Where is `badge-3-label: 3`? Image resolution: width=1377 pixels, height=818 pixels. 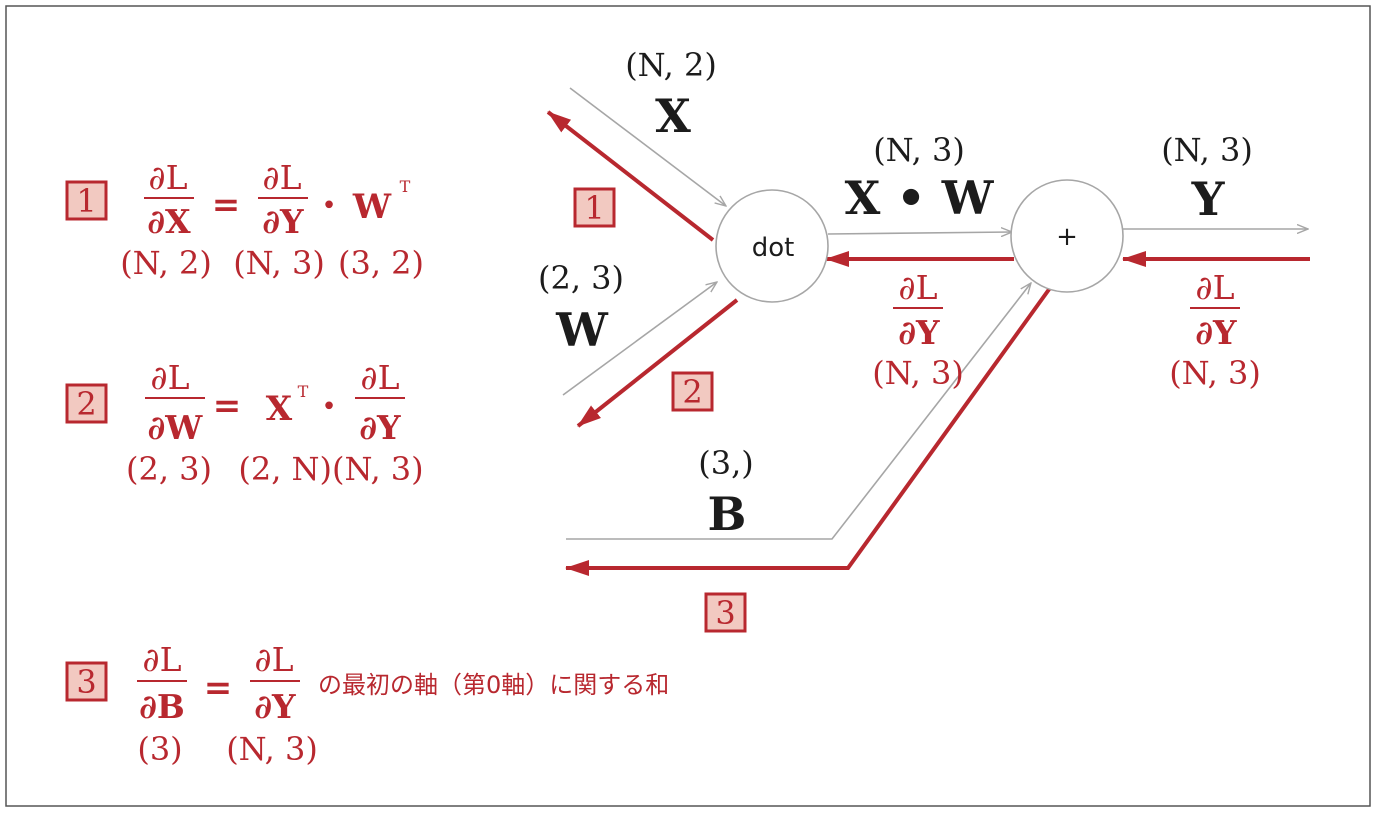
badge-3-label: 3 is located at coordinates (86, 682).